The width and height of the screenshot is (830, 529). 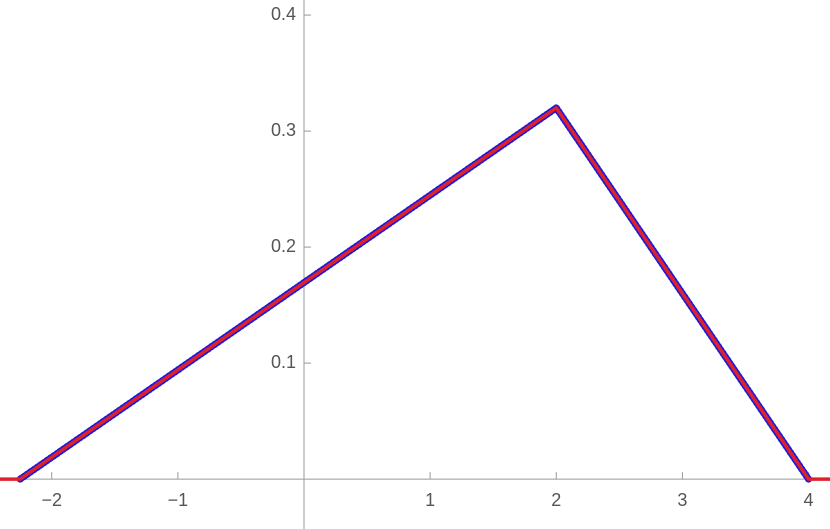 I want to click on x-tick-label: 2, so click(x=556, y=500).